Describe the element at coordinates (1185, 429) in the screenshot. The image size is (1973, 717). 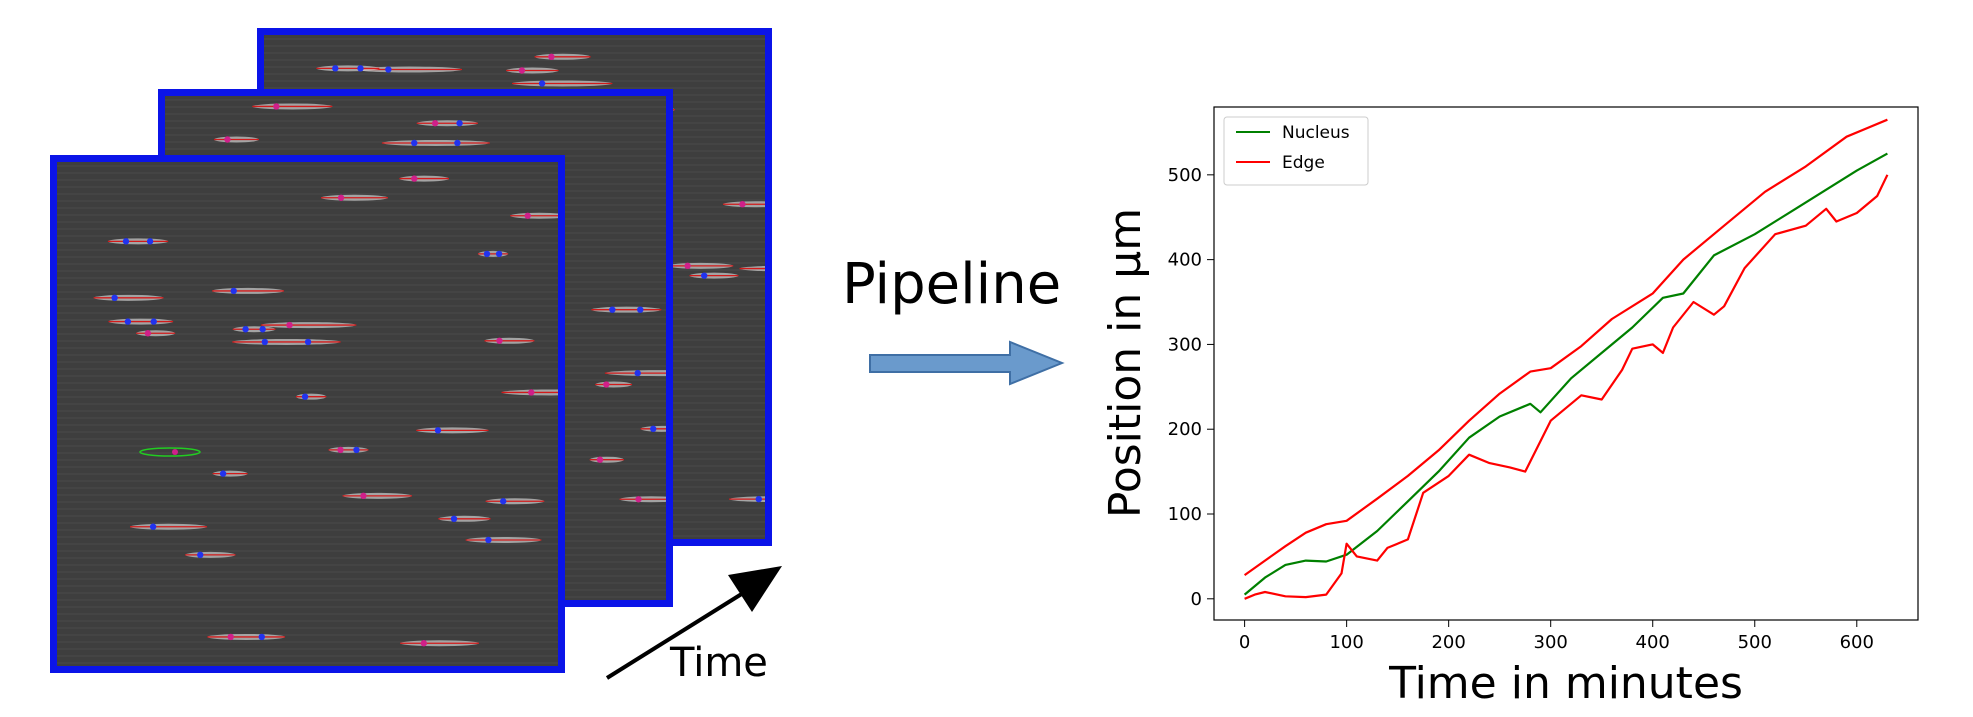
I see `y-tick-label: 200` at that location.